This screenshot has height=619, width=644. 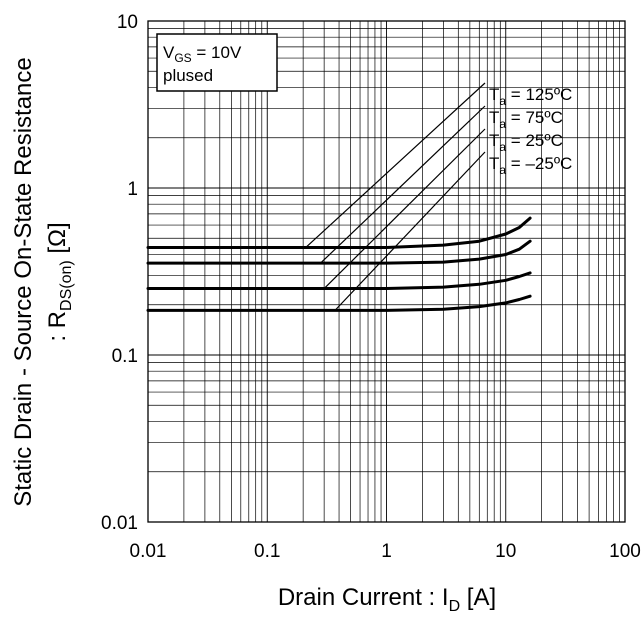 I want to click on series-label: Ta = –25ºC, so click(x=530, y=165).